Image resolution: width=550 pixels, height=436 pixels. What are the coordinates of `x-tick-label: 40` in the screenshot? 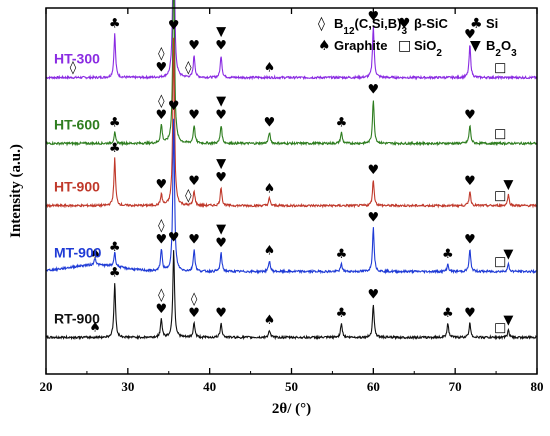 It's located at (209, 386).